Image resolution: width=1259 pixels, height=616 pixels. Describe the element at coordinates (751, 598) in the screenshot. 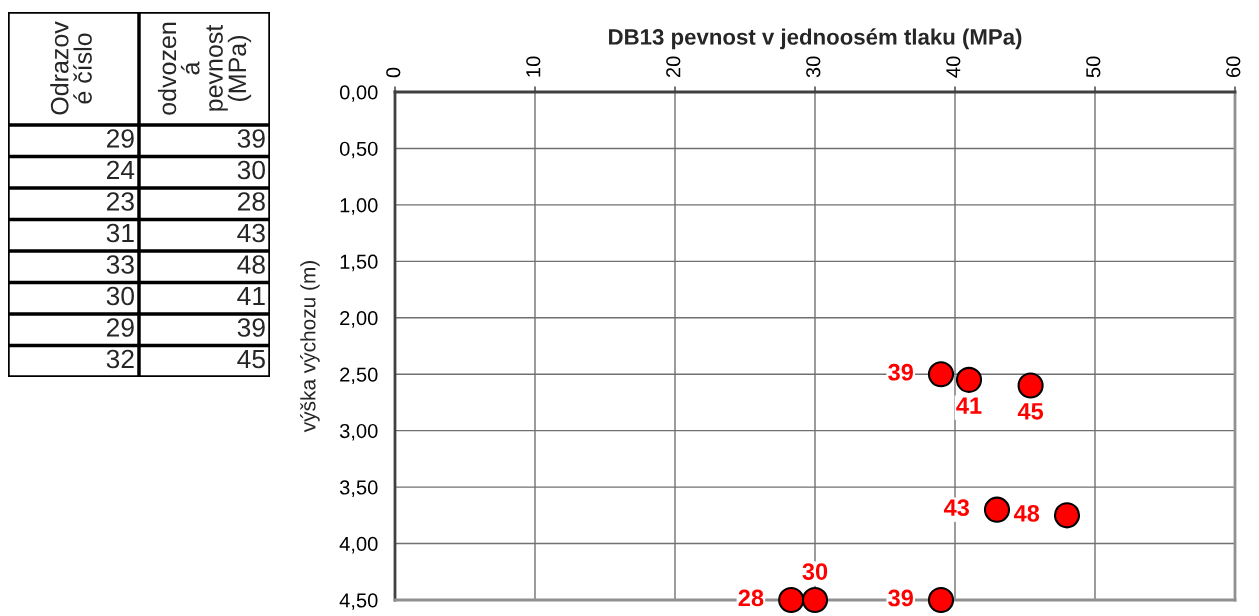

I see `annotation: 28` at that location.